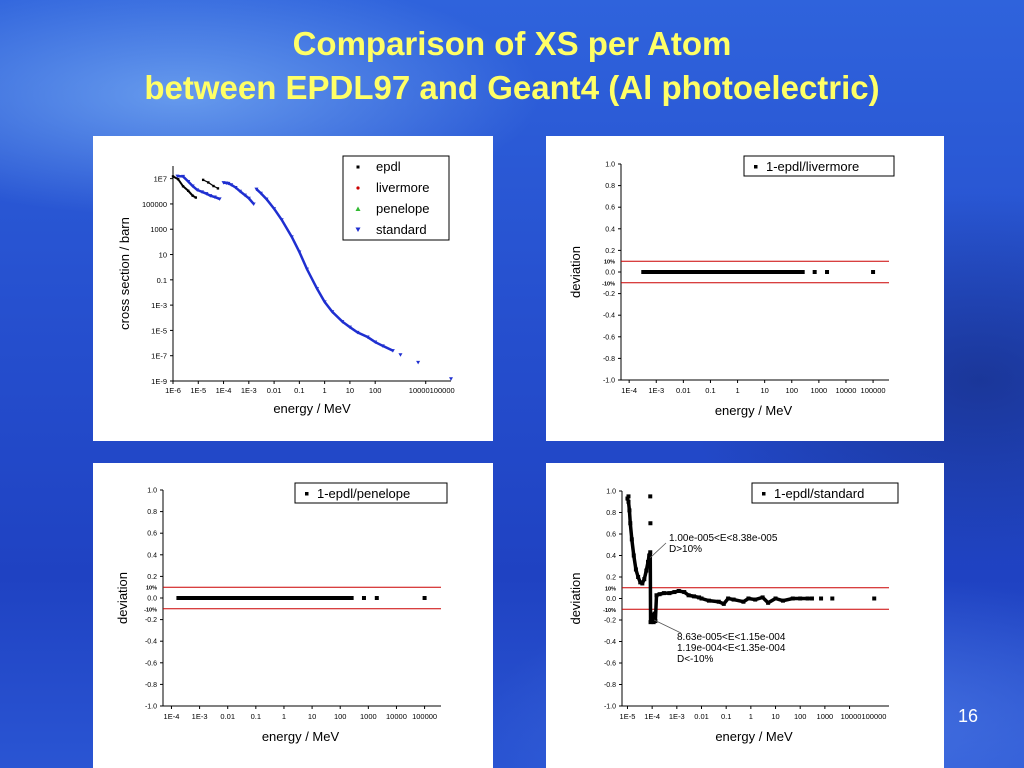 Image resolution: width=1024 pixels, height=768 pixels. What do you see at coordinates (159, 305) in the screenshot?
I see `y-tick-label: 1E-3` at bounding box center [159, 305].